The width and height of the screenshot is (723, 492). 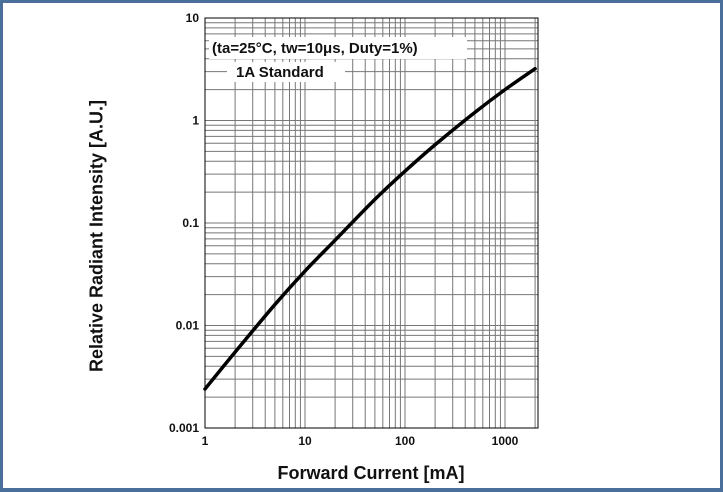 I want to click on annotation-standard: 1A Standard, so click(x=280, y=72).